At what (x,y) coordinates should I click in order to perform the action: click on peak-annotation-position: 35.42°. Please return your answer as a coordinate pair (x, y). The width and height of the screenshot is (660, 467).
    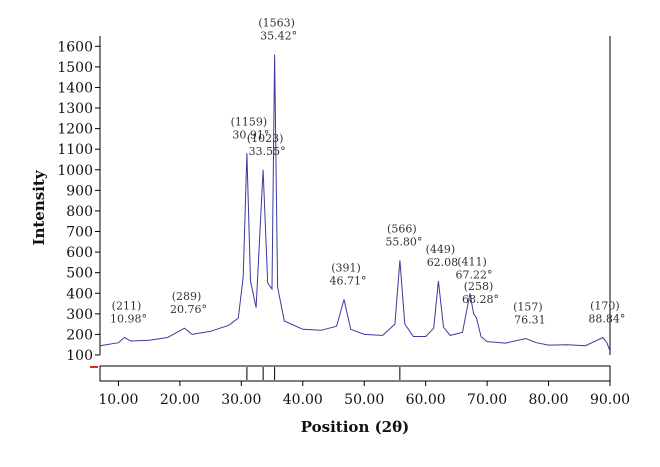
    Looking at the image, I should click on (278, 36).